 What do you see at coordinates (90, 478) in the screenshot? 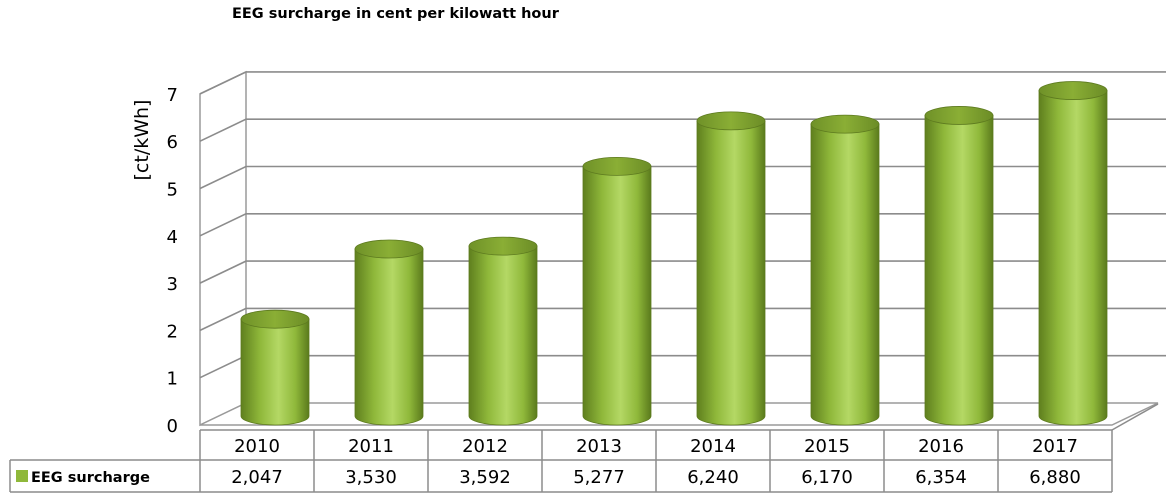
I see `legend-label: EEG surcharge` at bounding box center [90, 478].